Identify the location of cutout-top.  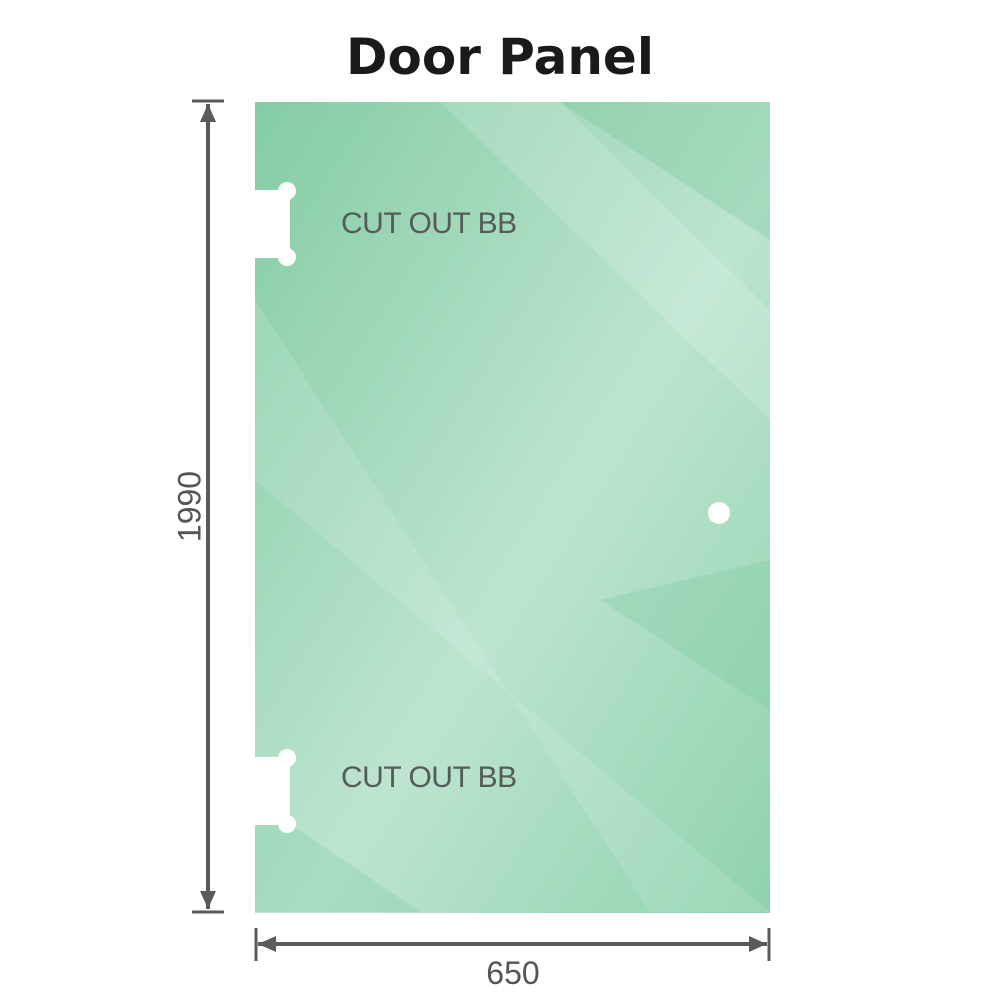
(274, 224).